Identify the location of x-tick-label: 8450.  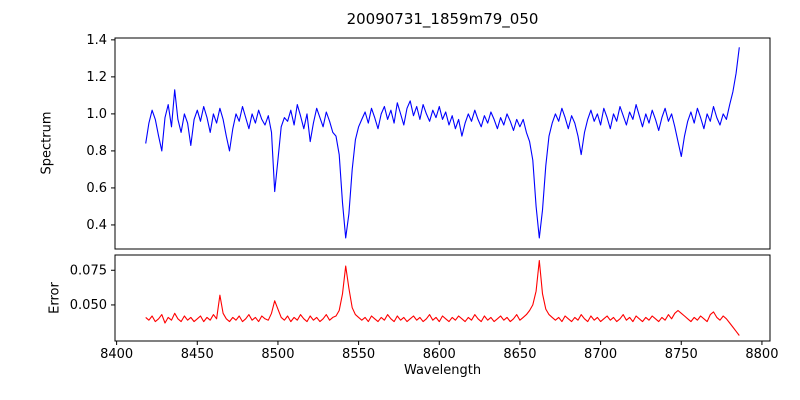
(197, 354).